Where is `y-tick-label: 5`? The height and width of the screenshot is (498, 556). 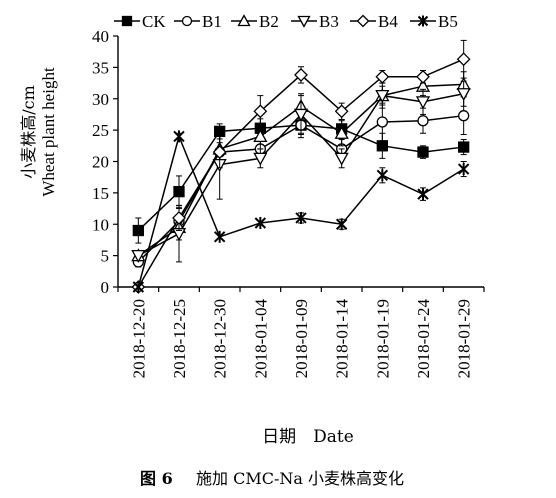
y-tick-label: 5 is located at coordinates (105, 256).